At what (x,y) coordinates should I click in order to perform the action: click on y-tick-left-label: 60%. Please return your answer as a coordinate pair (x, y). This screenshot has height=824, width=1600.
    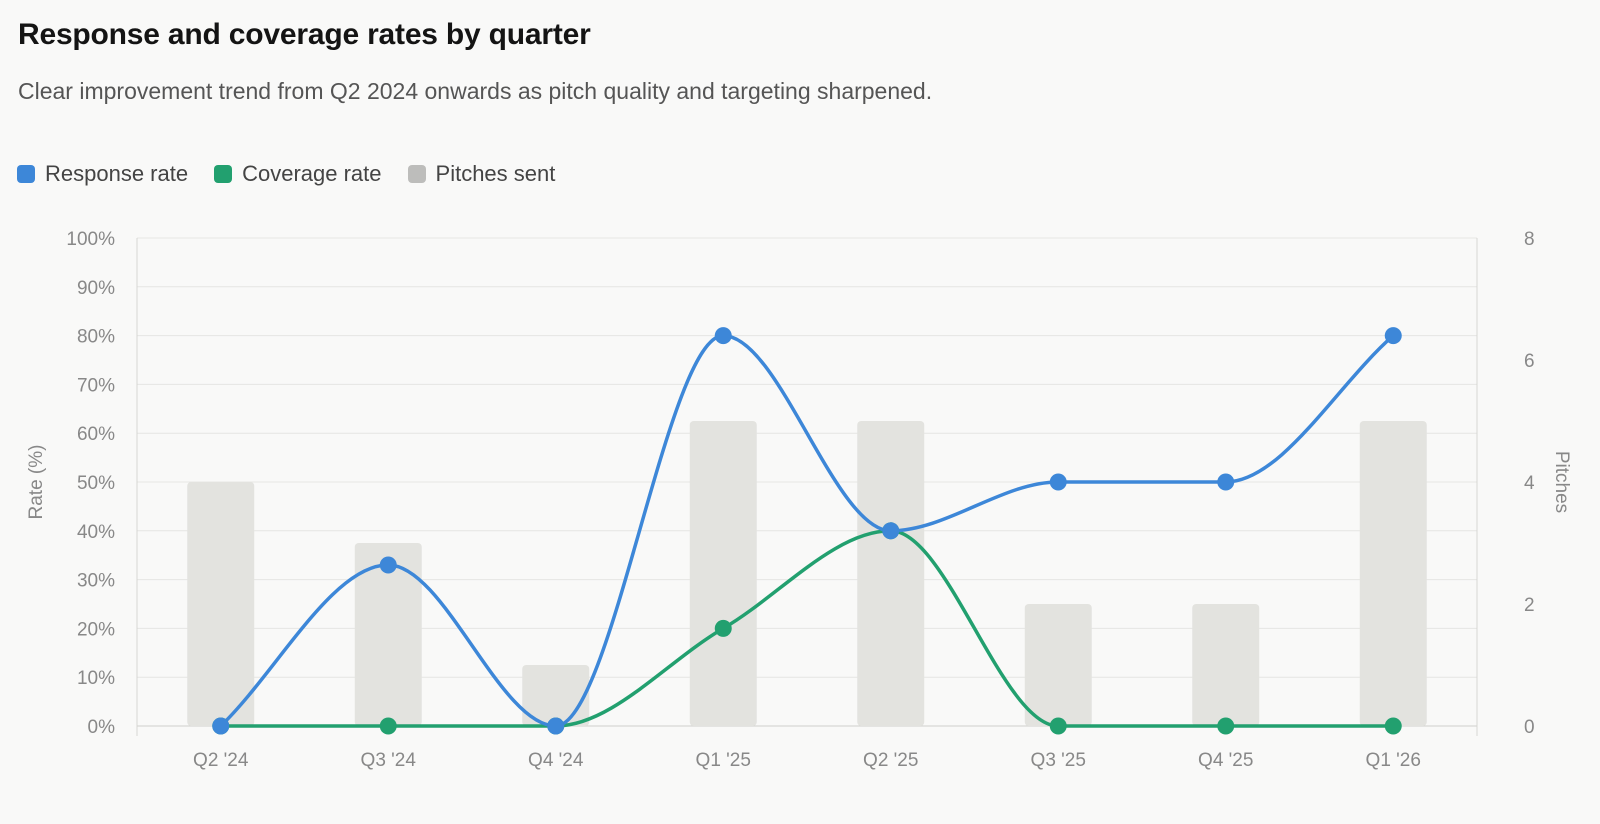
    Looking at the image, I should click on (96, 434).